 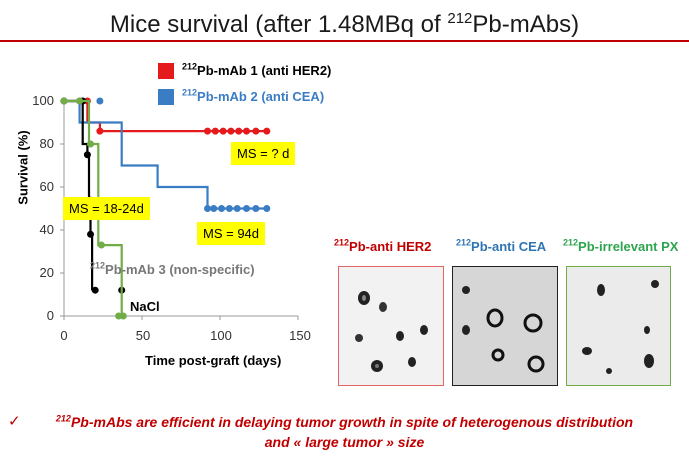 I want to click on y-tick-label: 0, so click(x=50, y=315).